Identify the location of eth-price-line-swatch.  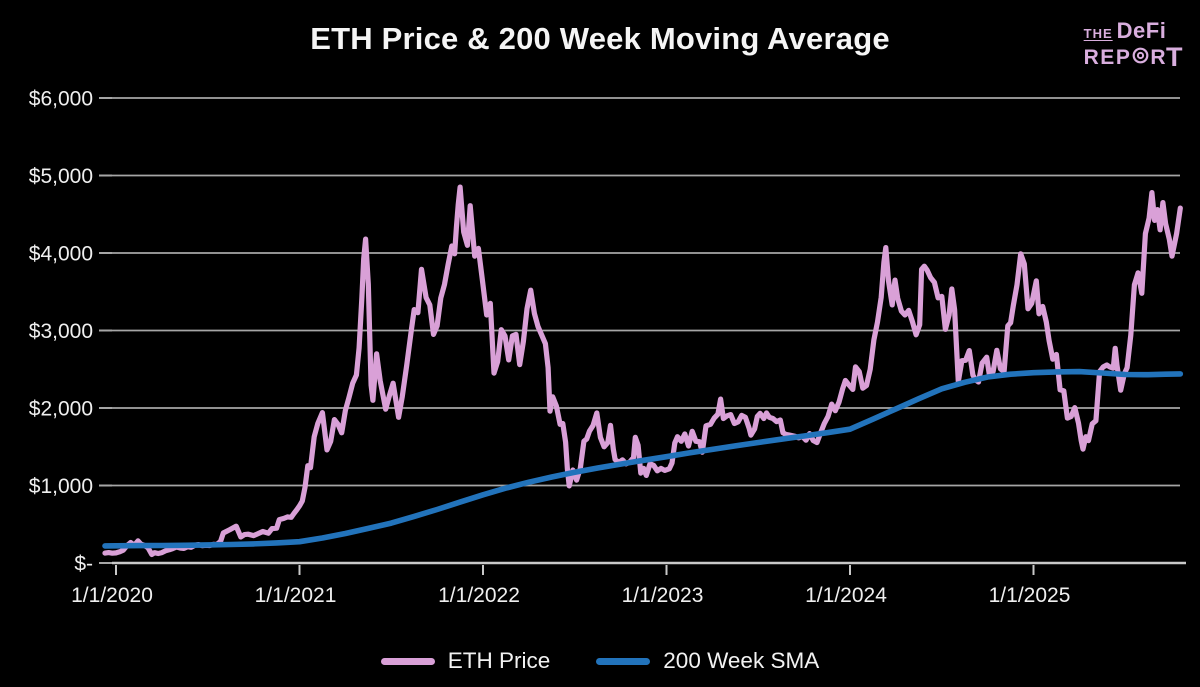
(407, 661).